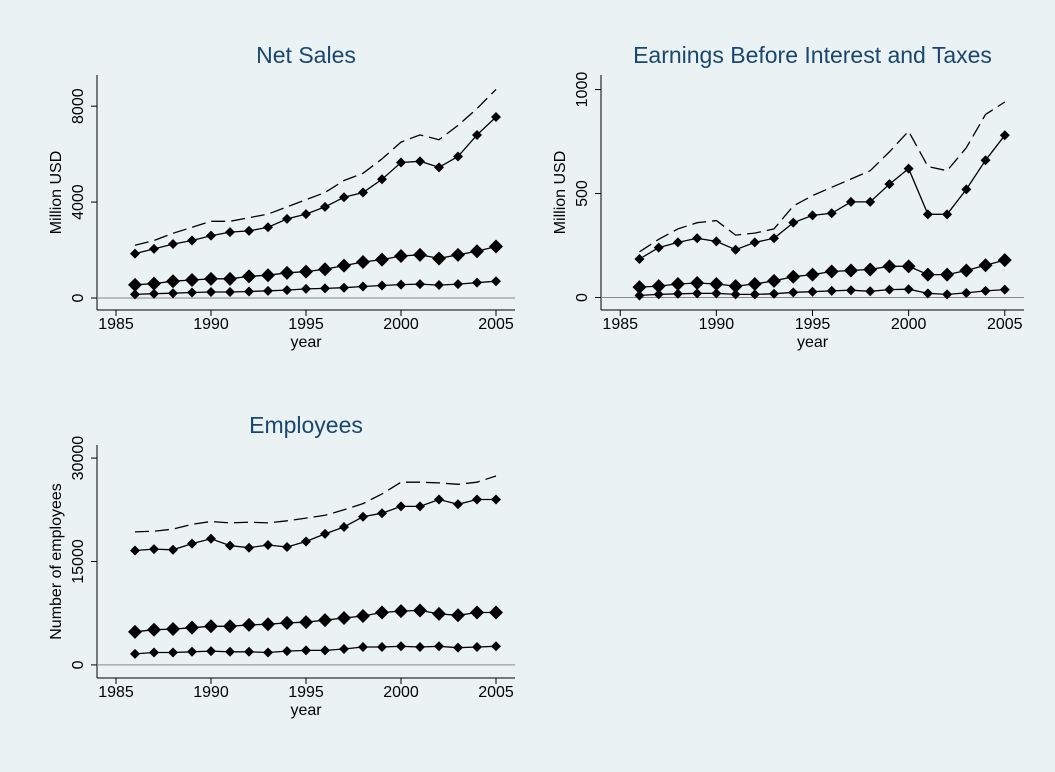 The width and height of the screenshot is (1055, 772). I want to click on y-tick-label: 8000, so click(78, 106).